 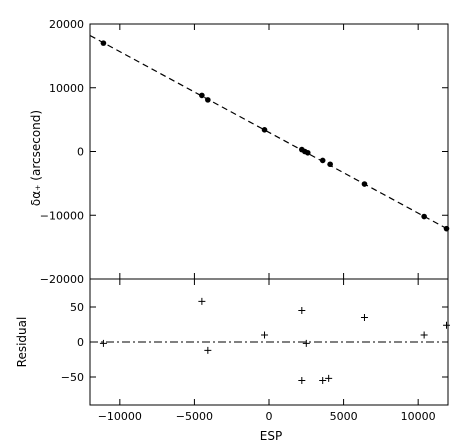 What do you see at coordinates (72, 377) in the screenshot?
I see `y-tick-label: −50` at bounding box center [72, 377].